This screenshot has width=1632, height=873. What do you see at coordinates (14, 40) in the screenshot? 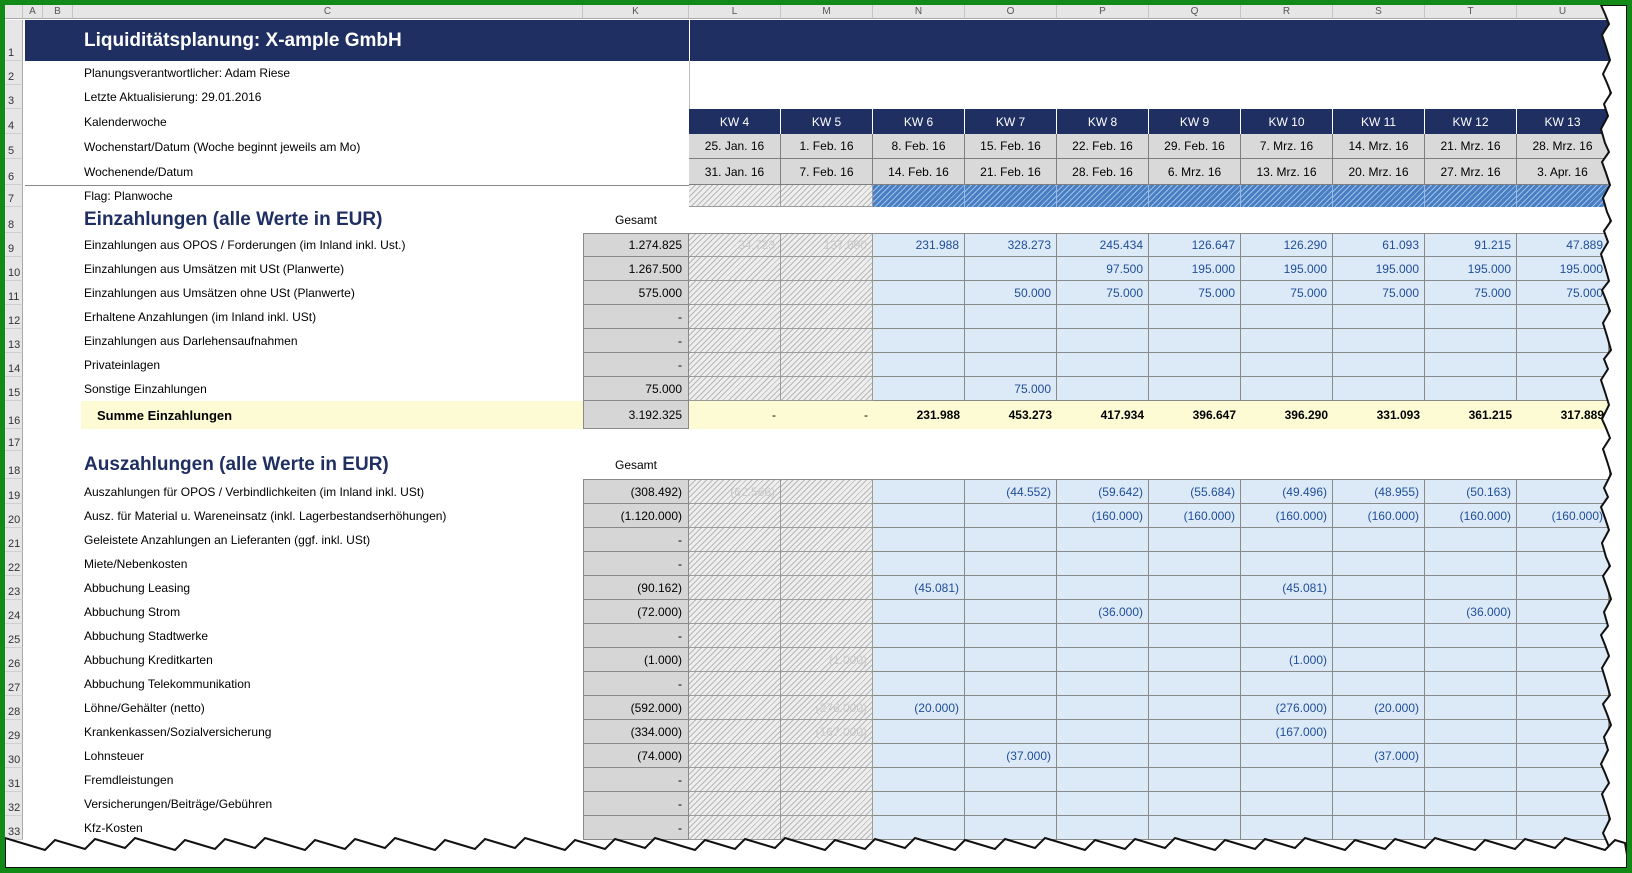
I see `row-header: 1` at bounding box center [14, 40].